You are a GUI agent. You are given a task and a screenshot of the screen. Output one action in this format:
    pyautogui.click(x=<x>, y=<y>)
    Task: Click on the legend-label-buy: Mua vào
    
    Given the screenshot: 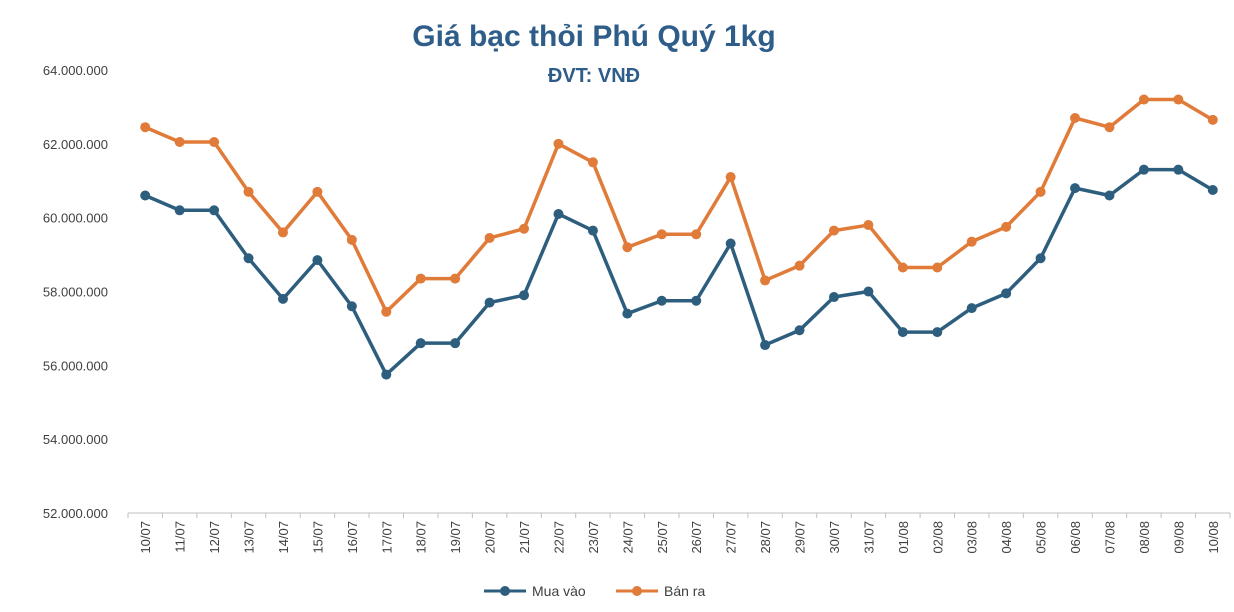 What is the action you would take?
    pyautogui.click(x=559, y=591)
    